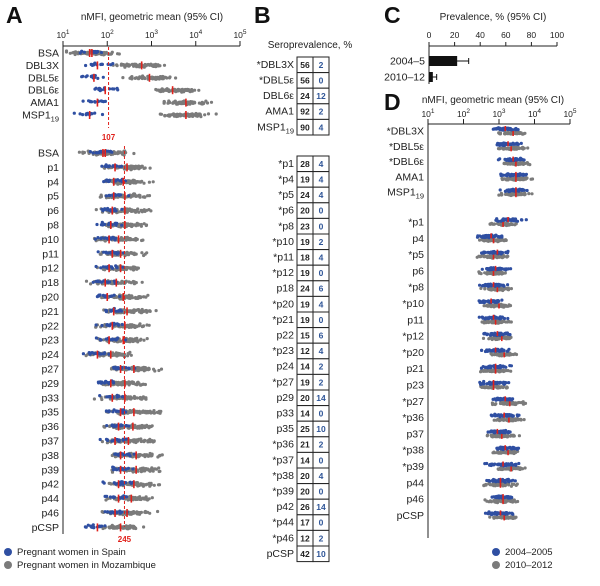 This screenshot has height=586, width=600. I want to click on row-label: p42, so click(50, 485).